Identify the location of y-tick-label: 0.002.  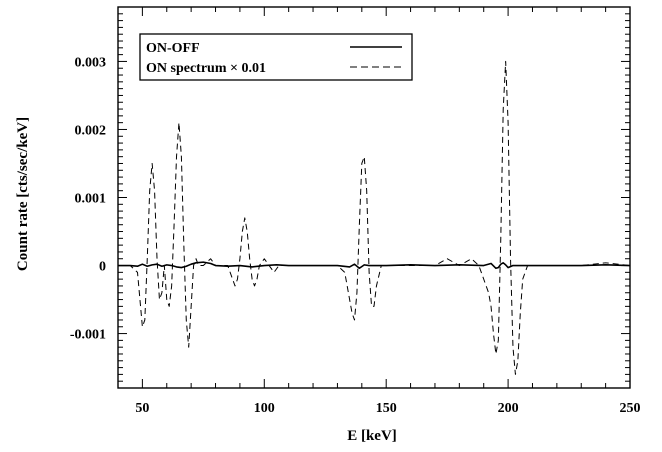
(91, 130).